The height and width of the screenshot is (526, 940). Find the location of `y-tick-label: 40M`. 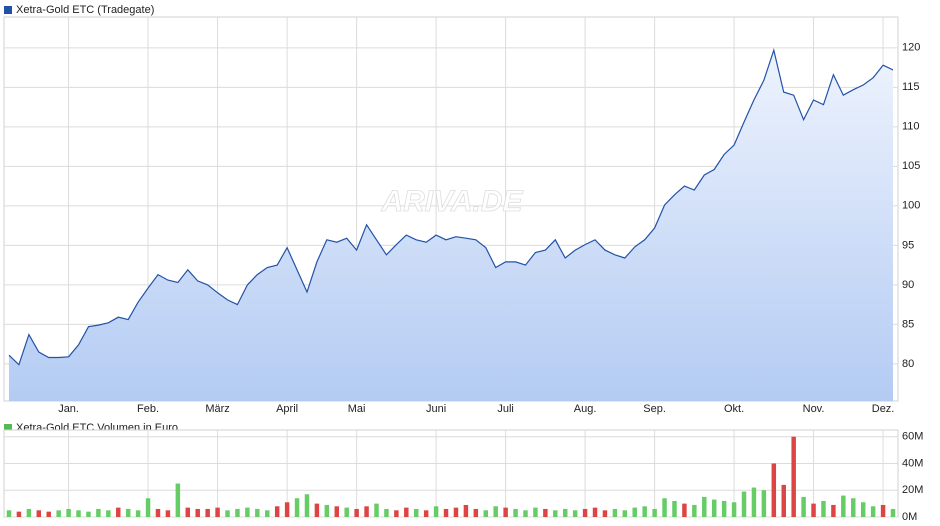

y-tick-label: 40M is located at coordinates (912, 463).